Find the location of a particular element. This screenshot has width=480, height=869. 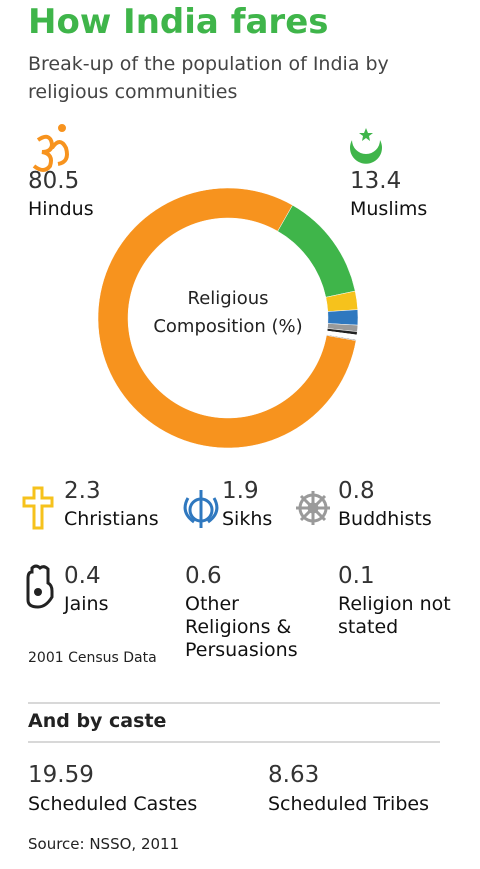

value-label: 2.3 is located at coordinates (82, 491).